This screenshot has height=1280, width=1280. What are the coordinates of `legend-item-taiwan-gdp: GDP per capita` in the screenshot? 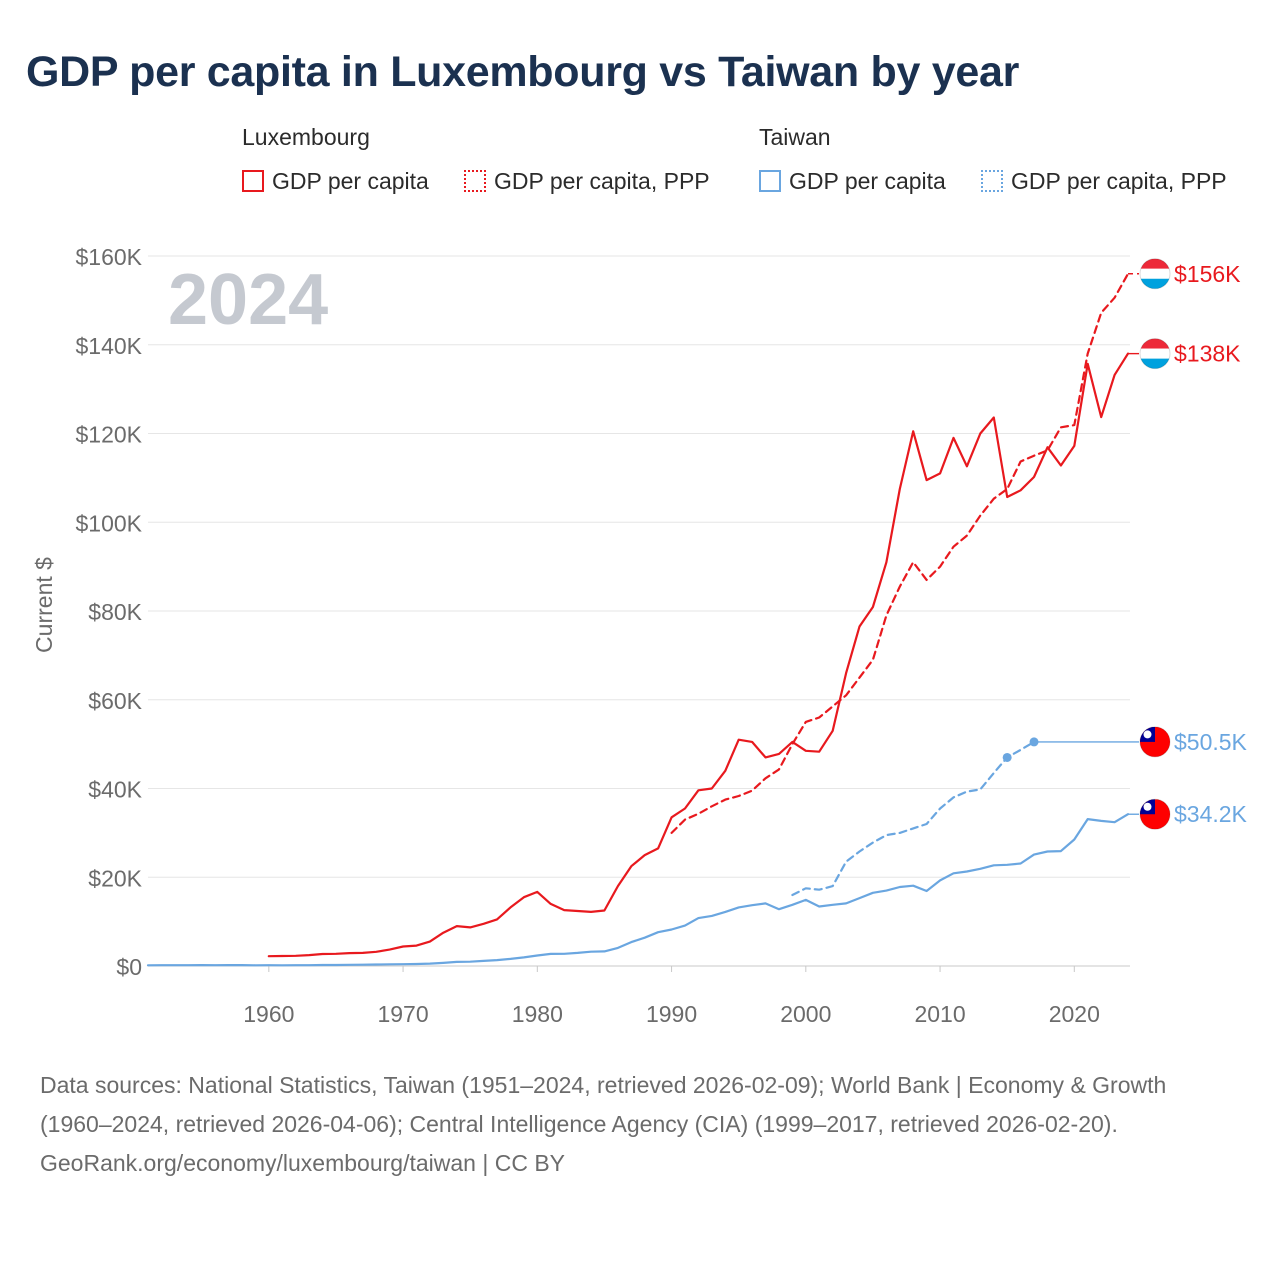 It's located at (852, 181).